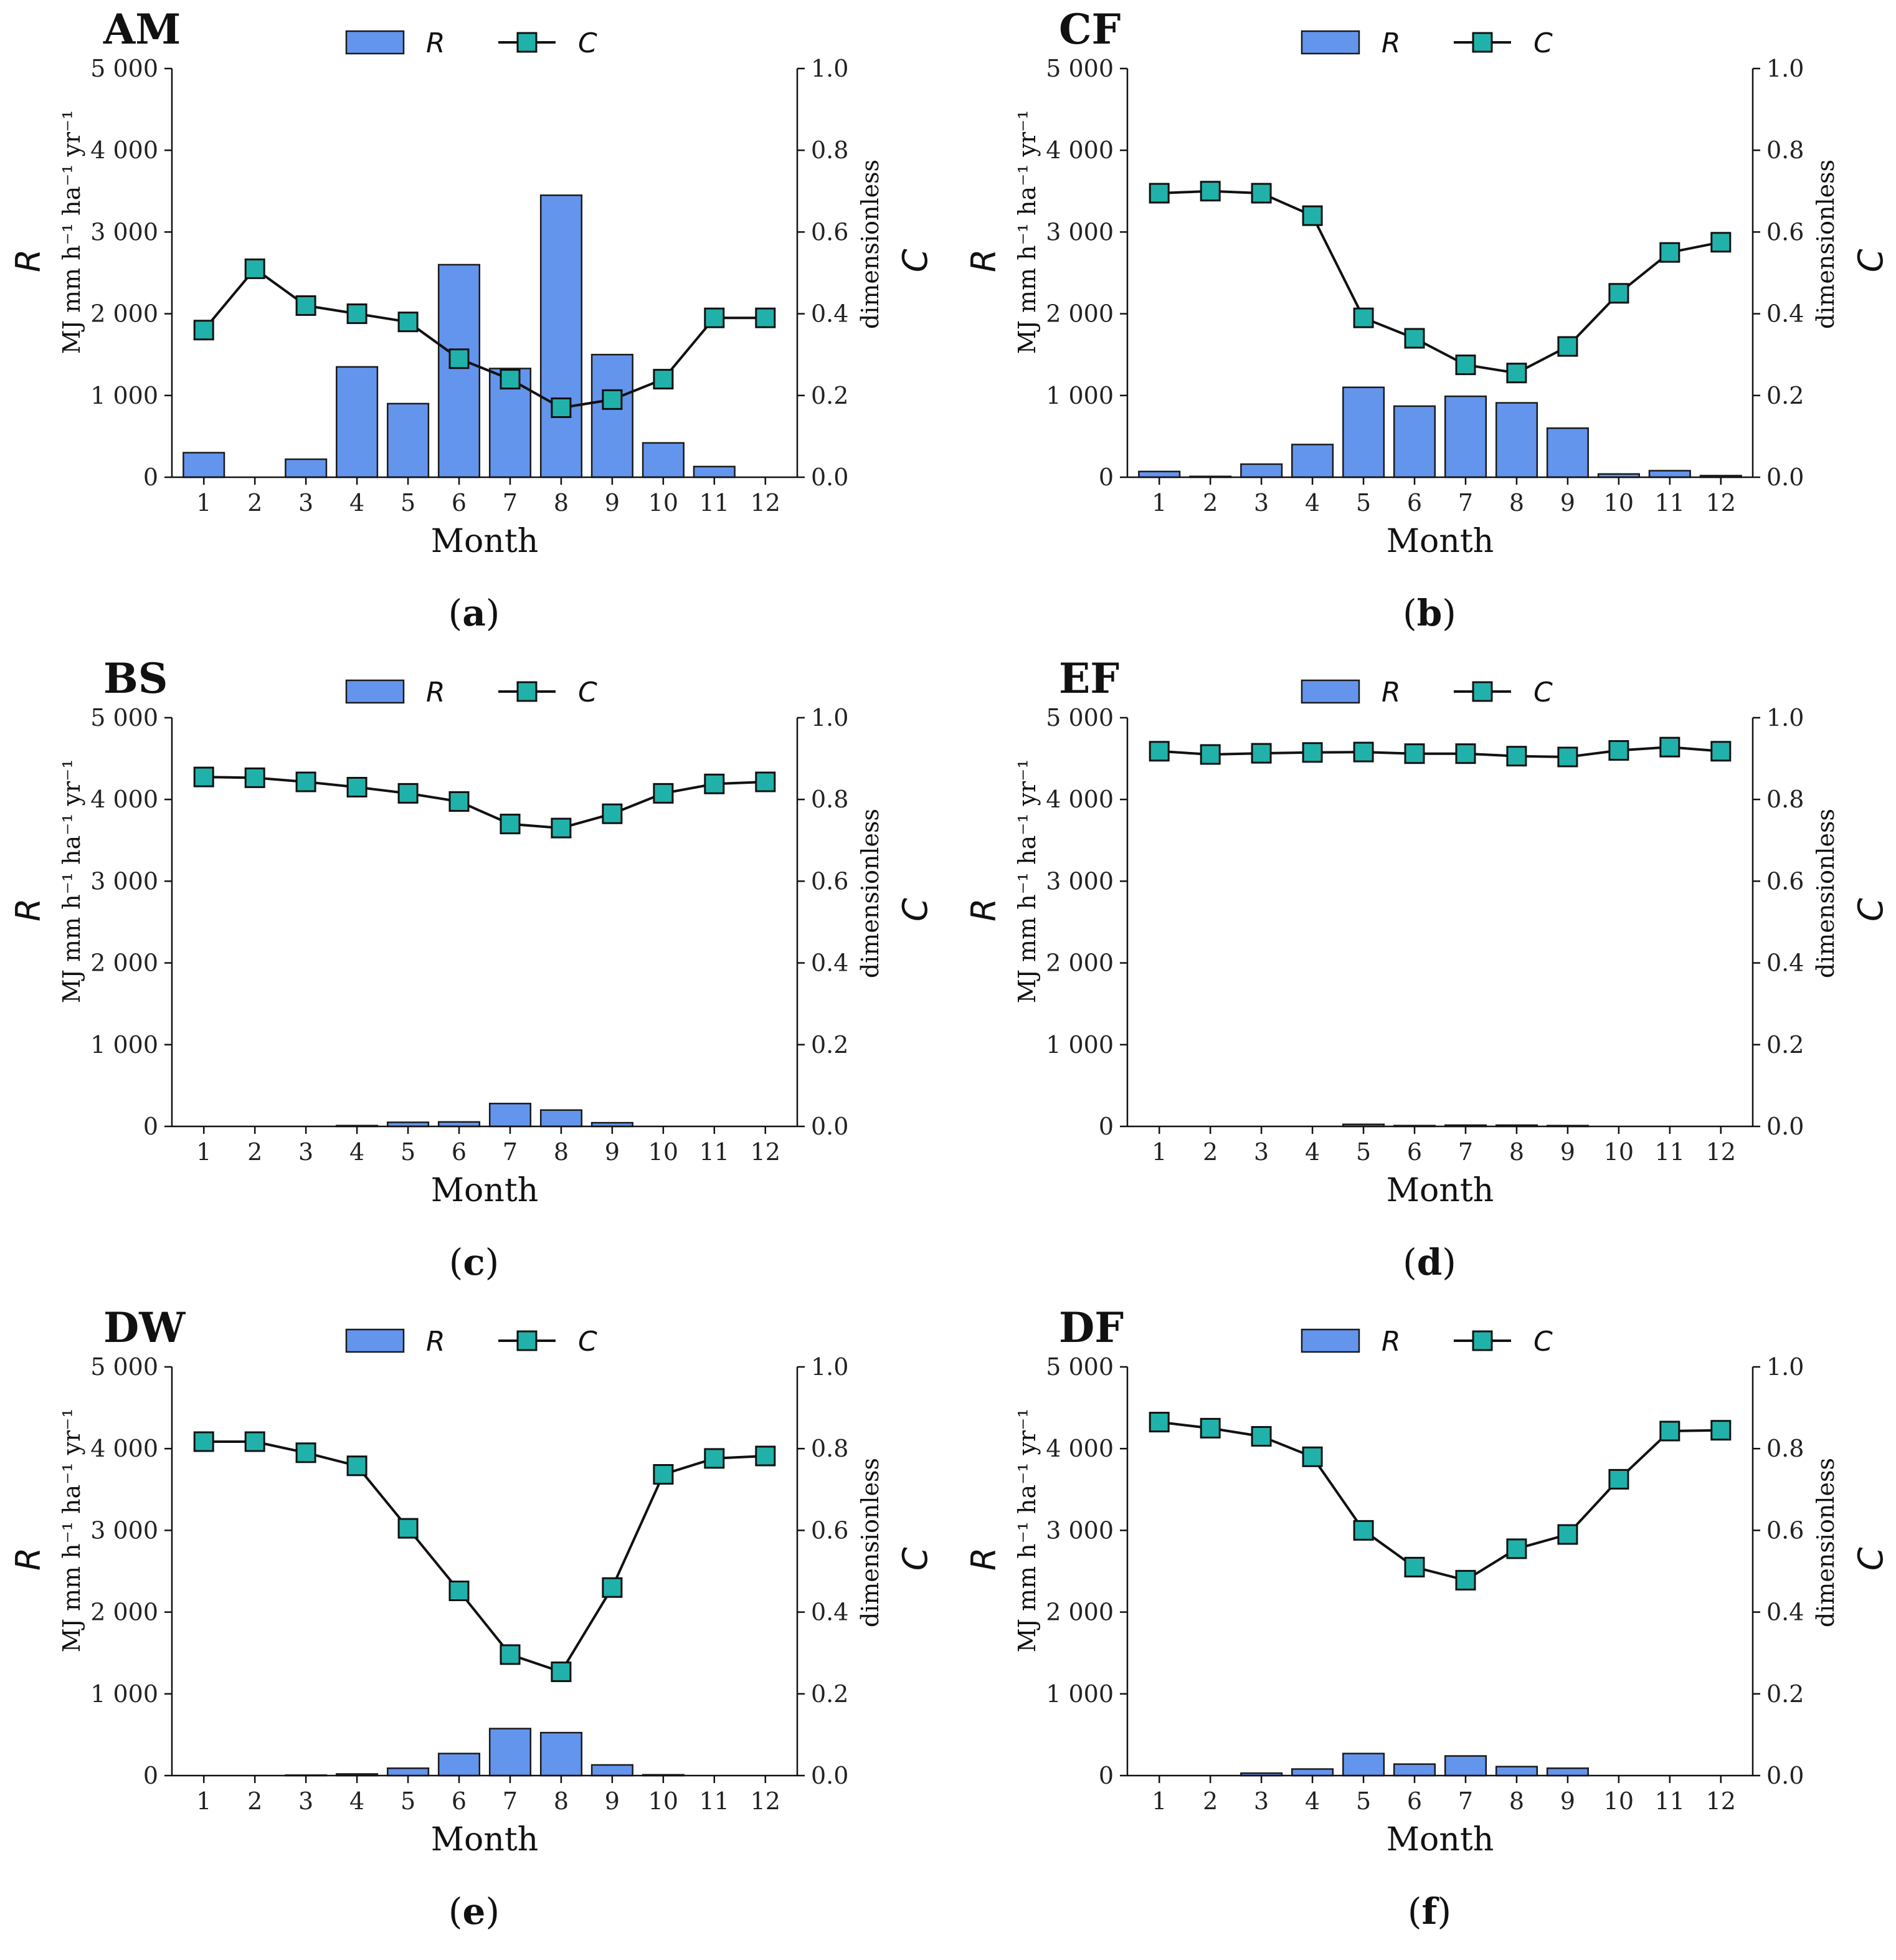 Image resolution: width=1896 pixels, height=1960 pixels. I want to click on panel-title: CF, so click(1090, 29).